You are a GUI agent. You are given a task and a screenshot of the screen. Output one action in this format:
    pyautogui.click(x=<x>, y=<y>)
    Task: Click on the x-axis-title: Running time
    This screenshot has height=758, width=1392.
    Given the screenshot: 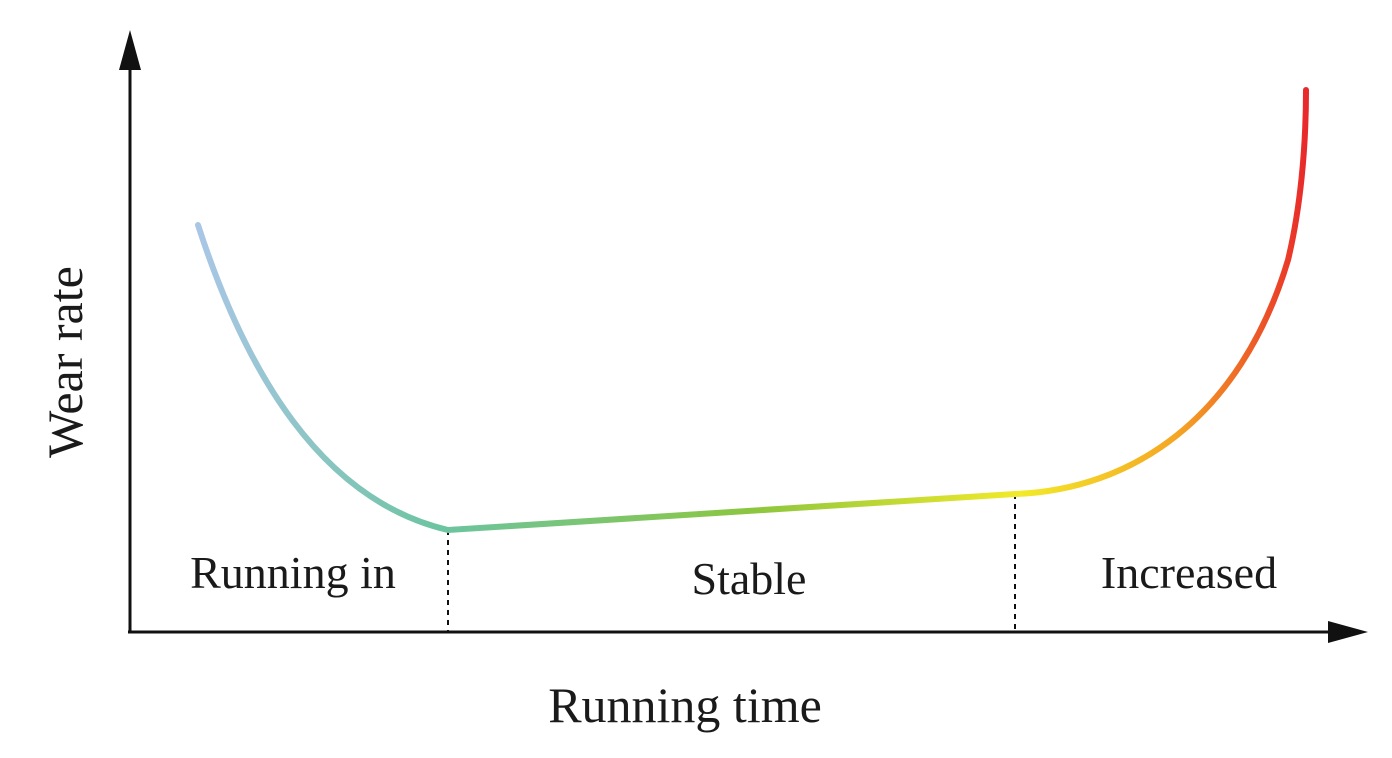 What is the action you would take?
    pyautogui.click(x=685, y=705)
    